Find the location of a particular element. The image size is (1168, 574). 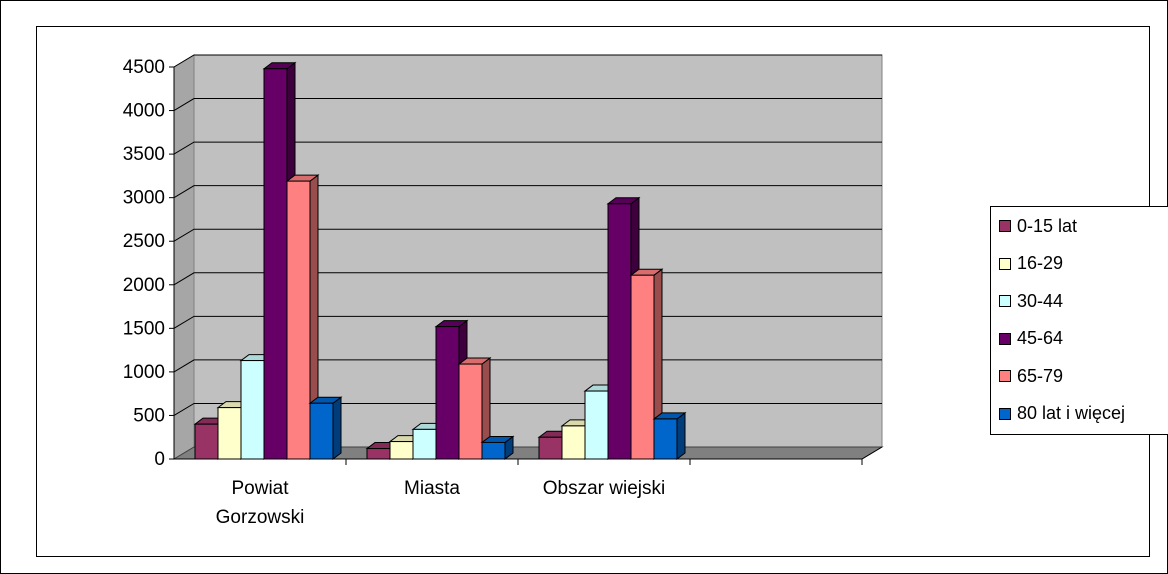

x-category-label: Obszar wiejski is located at coordinates (604, 488).